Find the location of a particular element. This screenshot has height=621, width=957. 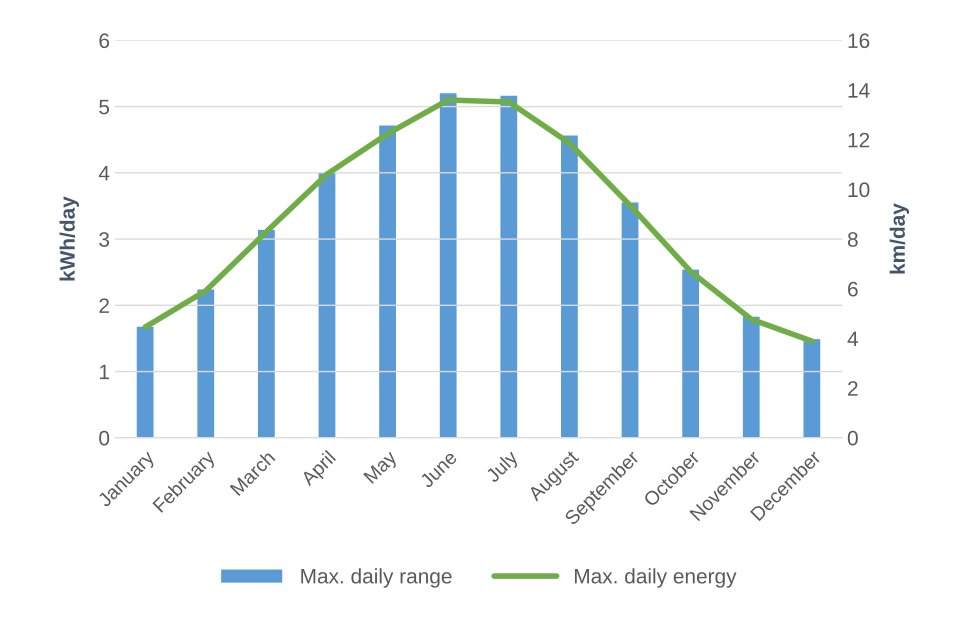

y2-tick-label: 10 is located at coordinates (859, 190).